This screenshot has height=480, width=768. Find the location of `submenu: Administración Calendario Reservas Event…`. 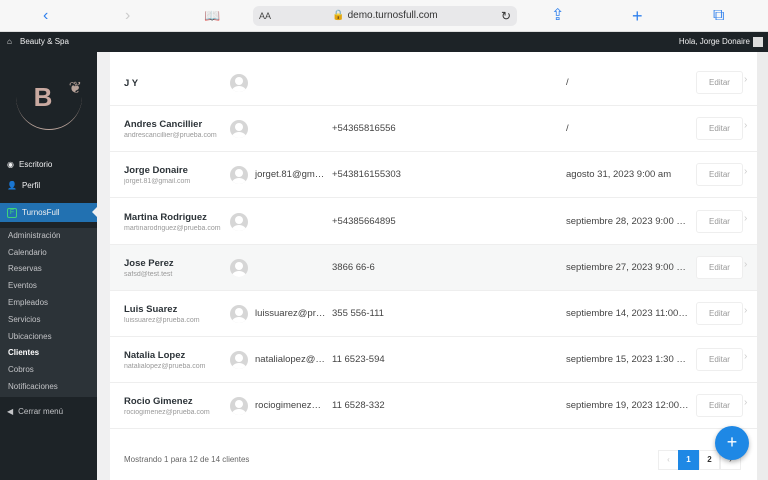

submenu: Administración Calendario Reservas Event… is located at coordinates (48, 312).